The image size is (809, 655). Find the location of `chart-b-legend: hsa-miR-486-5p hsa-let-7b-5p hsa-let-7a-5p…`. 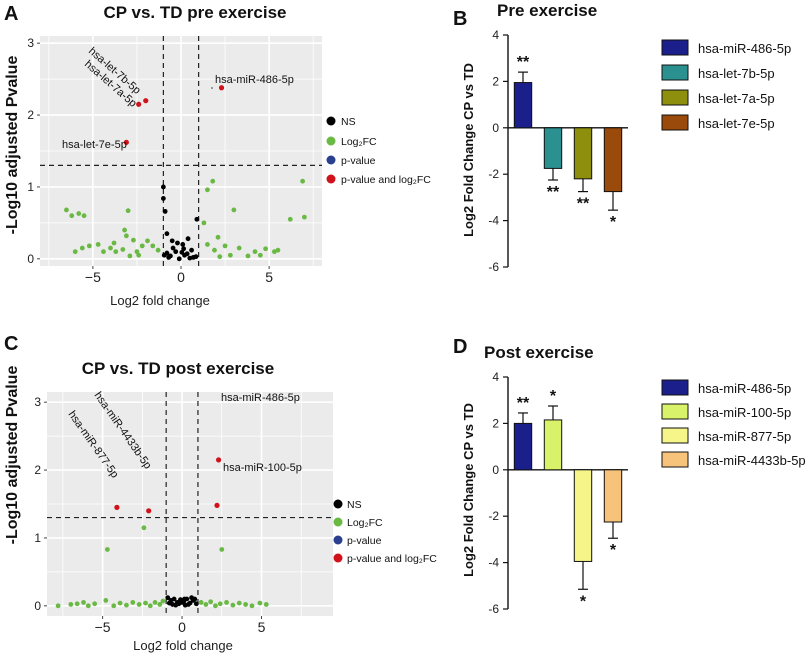

chart-b-legend: hsa-miR-486-5p hsa-let-7b-5p hsa-let-7a-5p… is located at coordinates (726, 85).